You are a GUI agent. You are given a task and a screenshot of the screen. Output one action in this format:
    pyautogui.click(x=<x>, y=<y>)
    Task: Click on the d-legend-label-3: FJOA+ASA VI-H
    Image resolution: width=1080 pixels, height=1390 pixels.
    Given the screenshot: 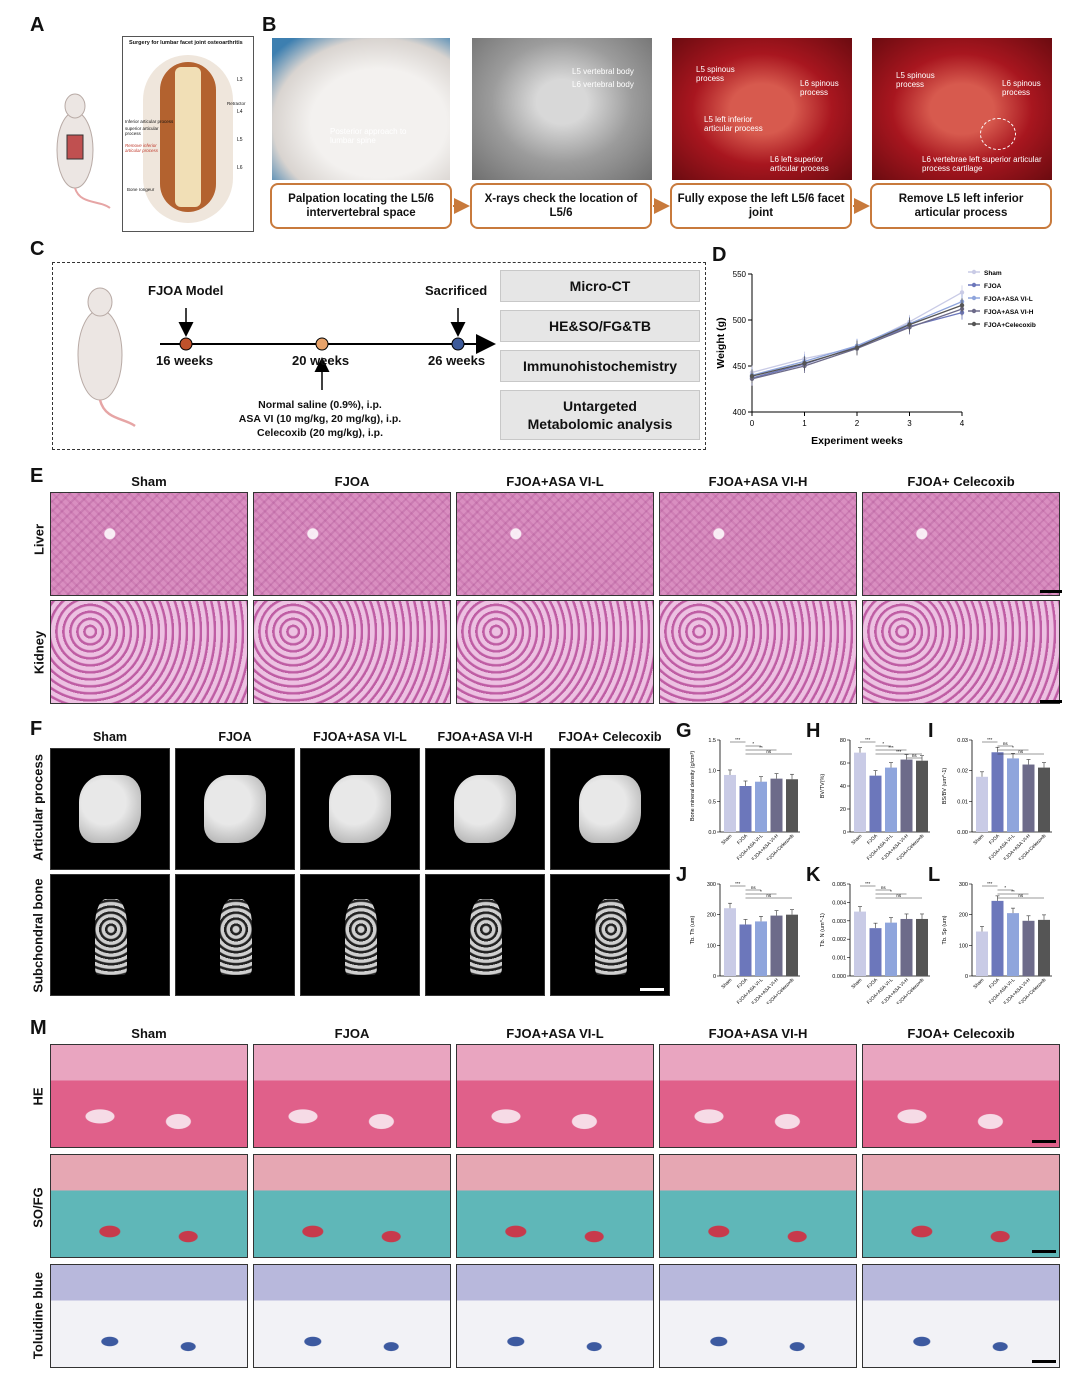 What is the action you would take?
    pyautogui.click(x=1009, y=312)
    